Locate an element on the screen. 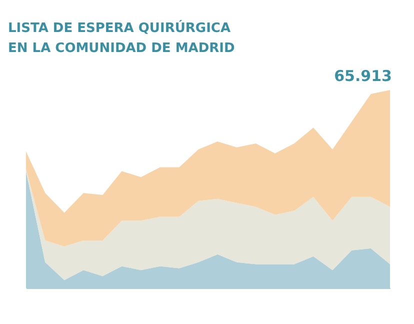 The height and width of the screenshot is (324, 414). chart-title: LISTA DE ESPERA QUIRÚRGICA EN LA COMUNIDAD DE MADRID is located at coordinates (121, 37).